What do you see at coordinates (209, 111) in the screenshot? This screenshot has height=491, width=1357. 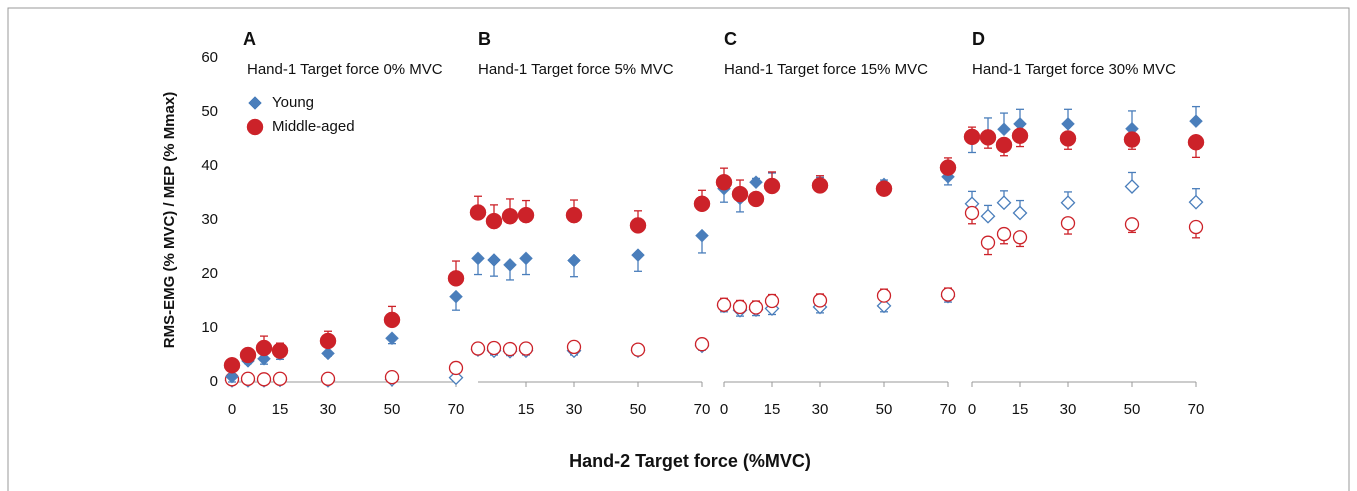 I see `y-tick-label: 50` at bounding box center [209, 111].